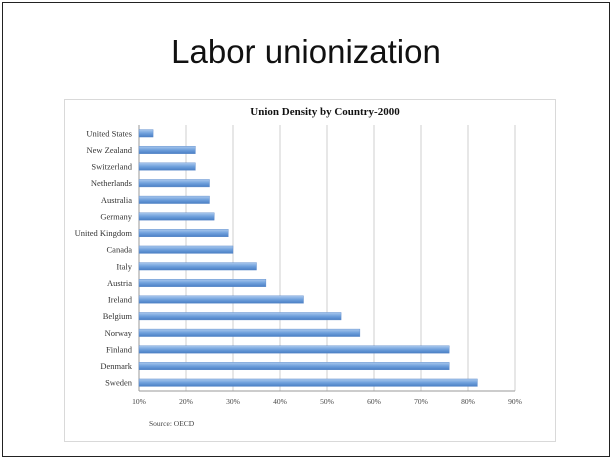 The height and width of the screenshot is (461, 614). I want to click on bar-finland, so click(294, 349).